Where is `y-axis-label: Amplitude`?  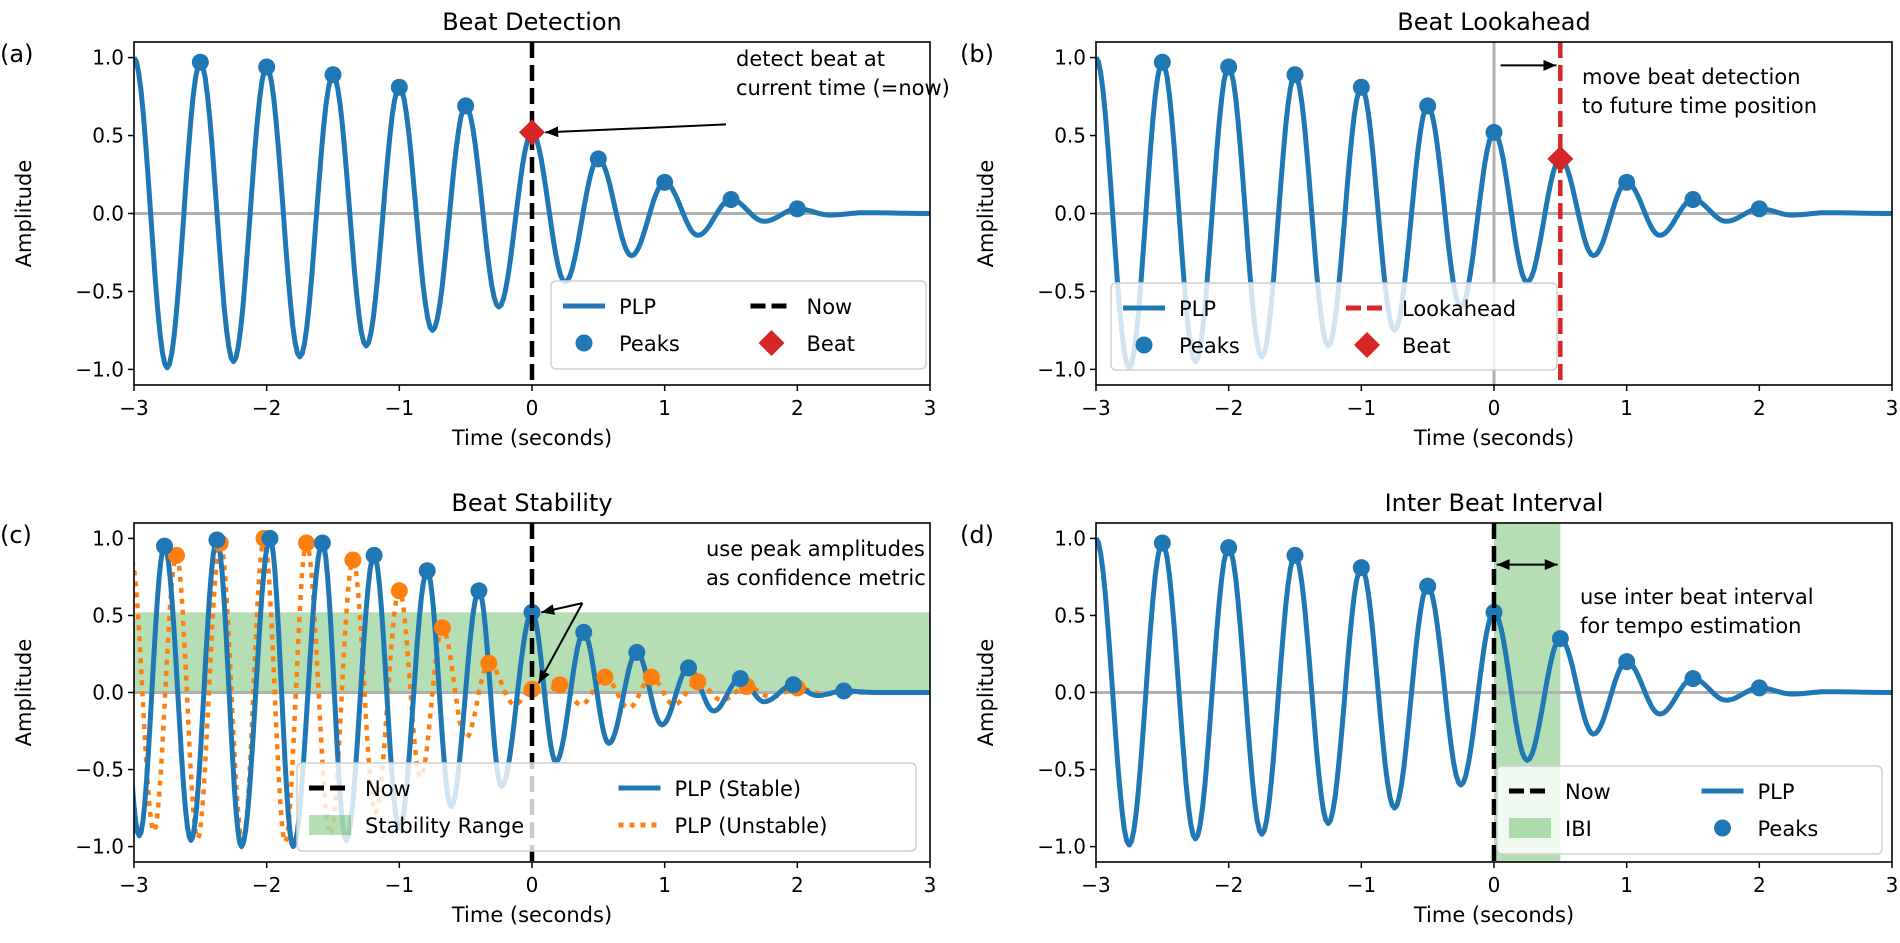 y-axis-label: Amplitude is located at coordinates (986, 693).